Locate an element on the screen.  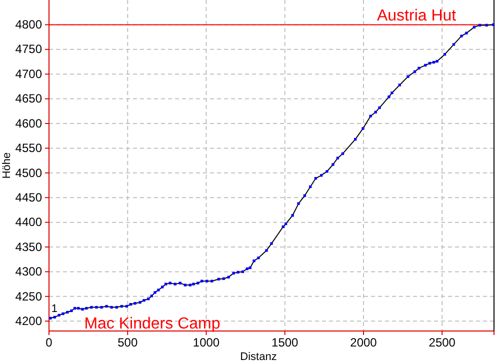
y-tick-label: 4750 is located at coordinates (28, 49).